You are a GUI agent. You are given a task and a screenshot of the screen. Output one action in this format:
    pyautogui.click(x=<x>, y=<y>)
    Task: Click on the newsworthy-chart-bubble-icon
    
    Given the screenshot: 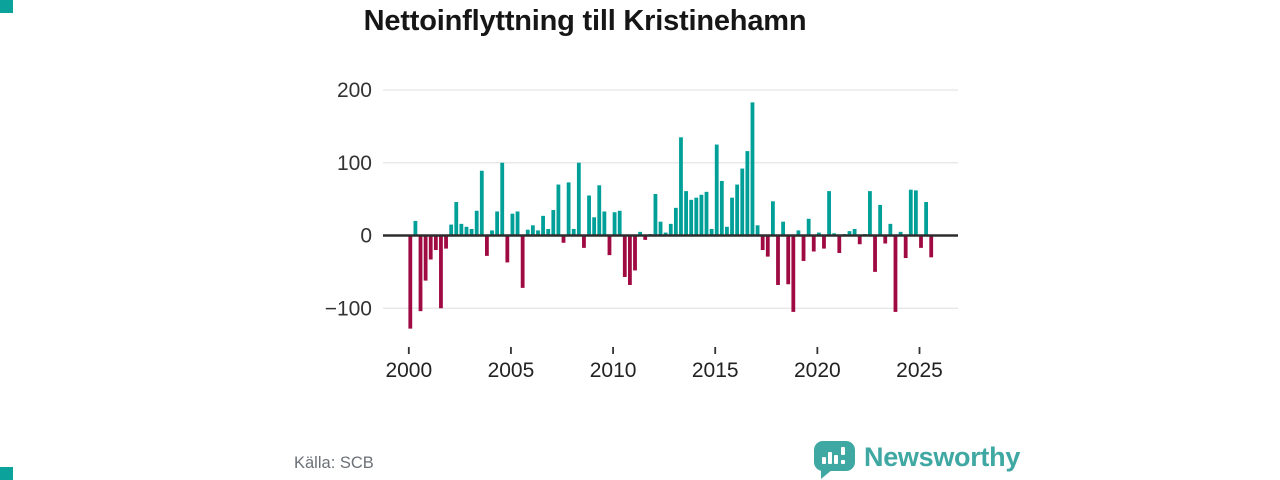 What is the action you would take?
    pyautogui.click(x=834, y=460)
    